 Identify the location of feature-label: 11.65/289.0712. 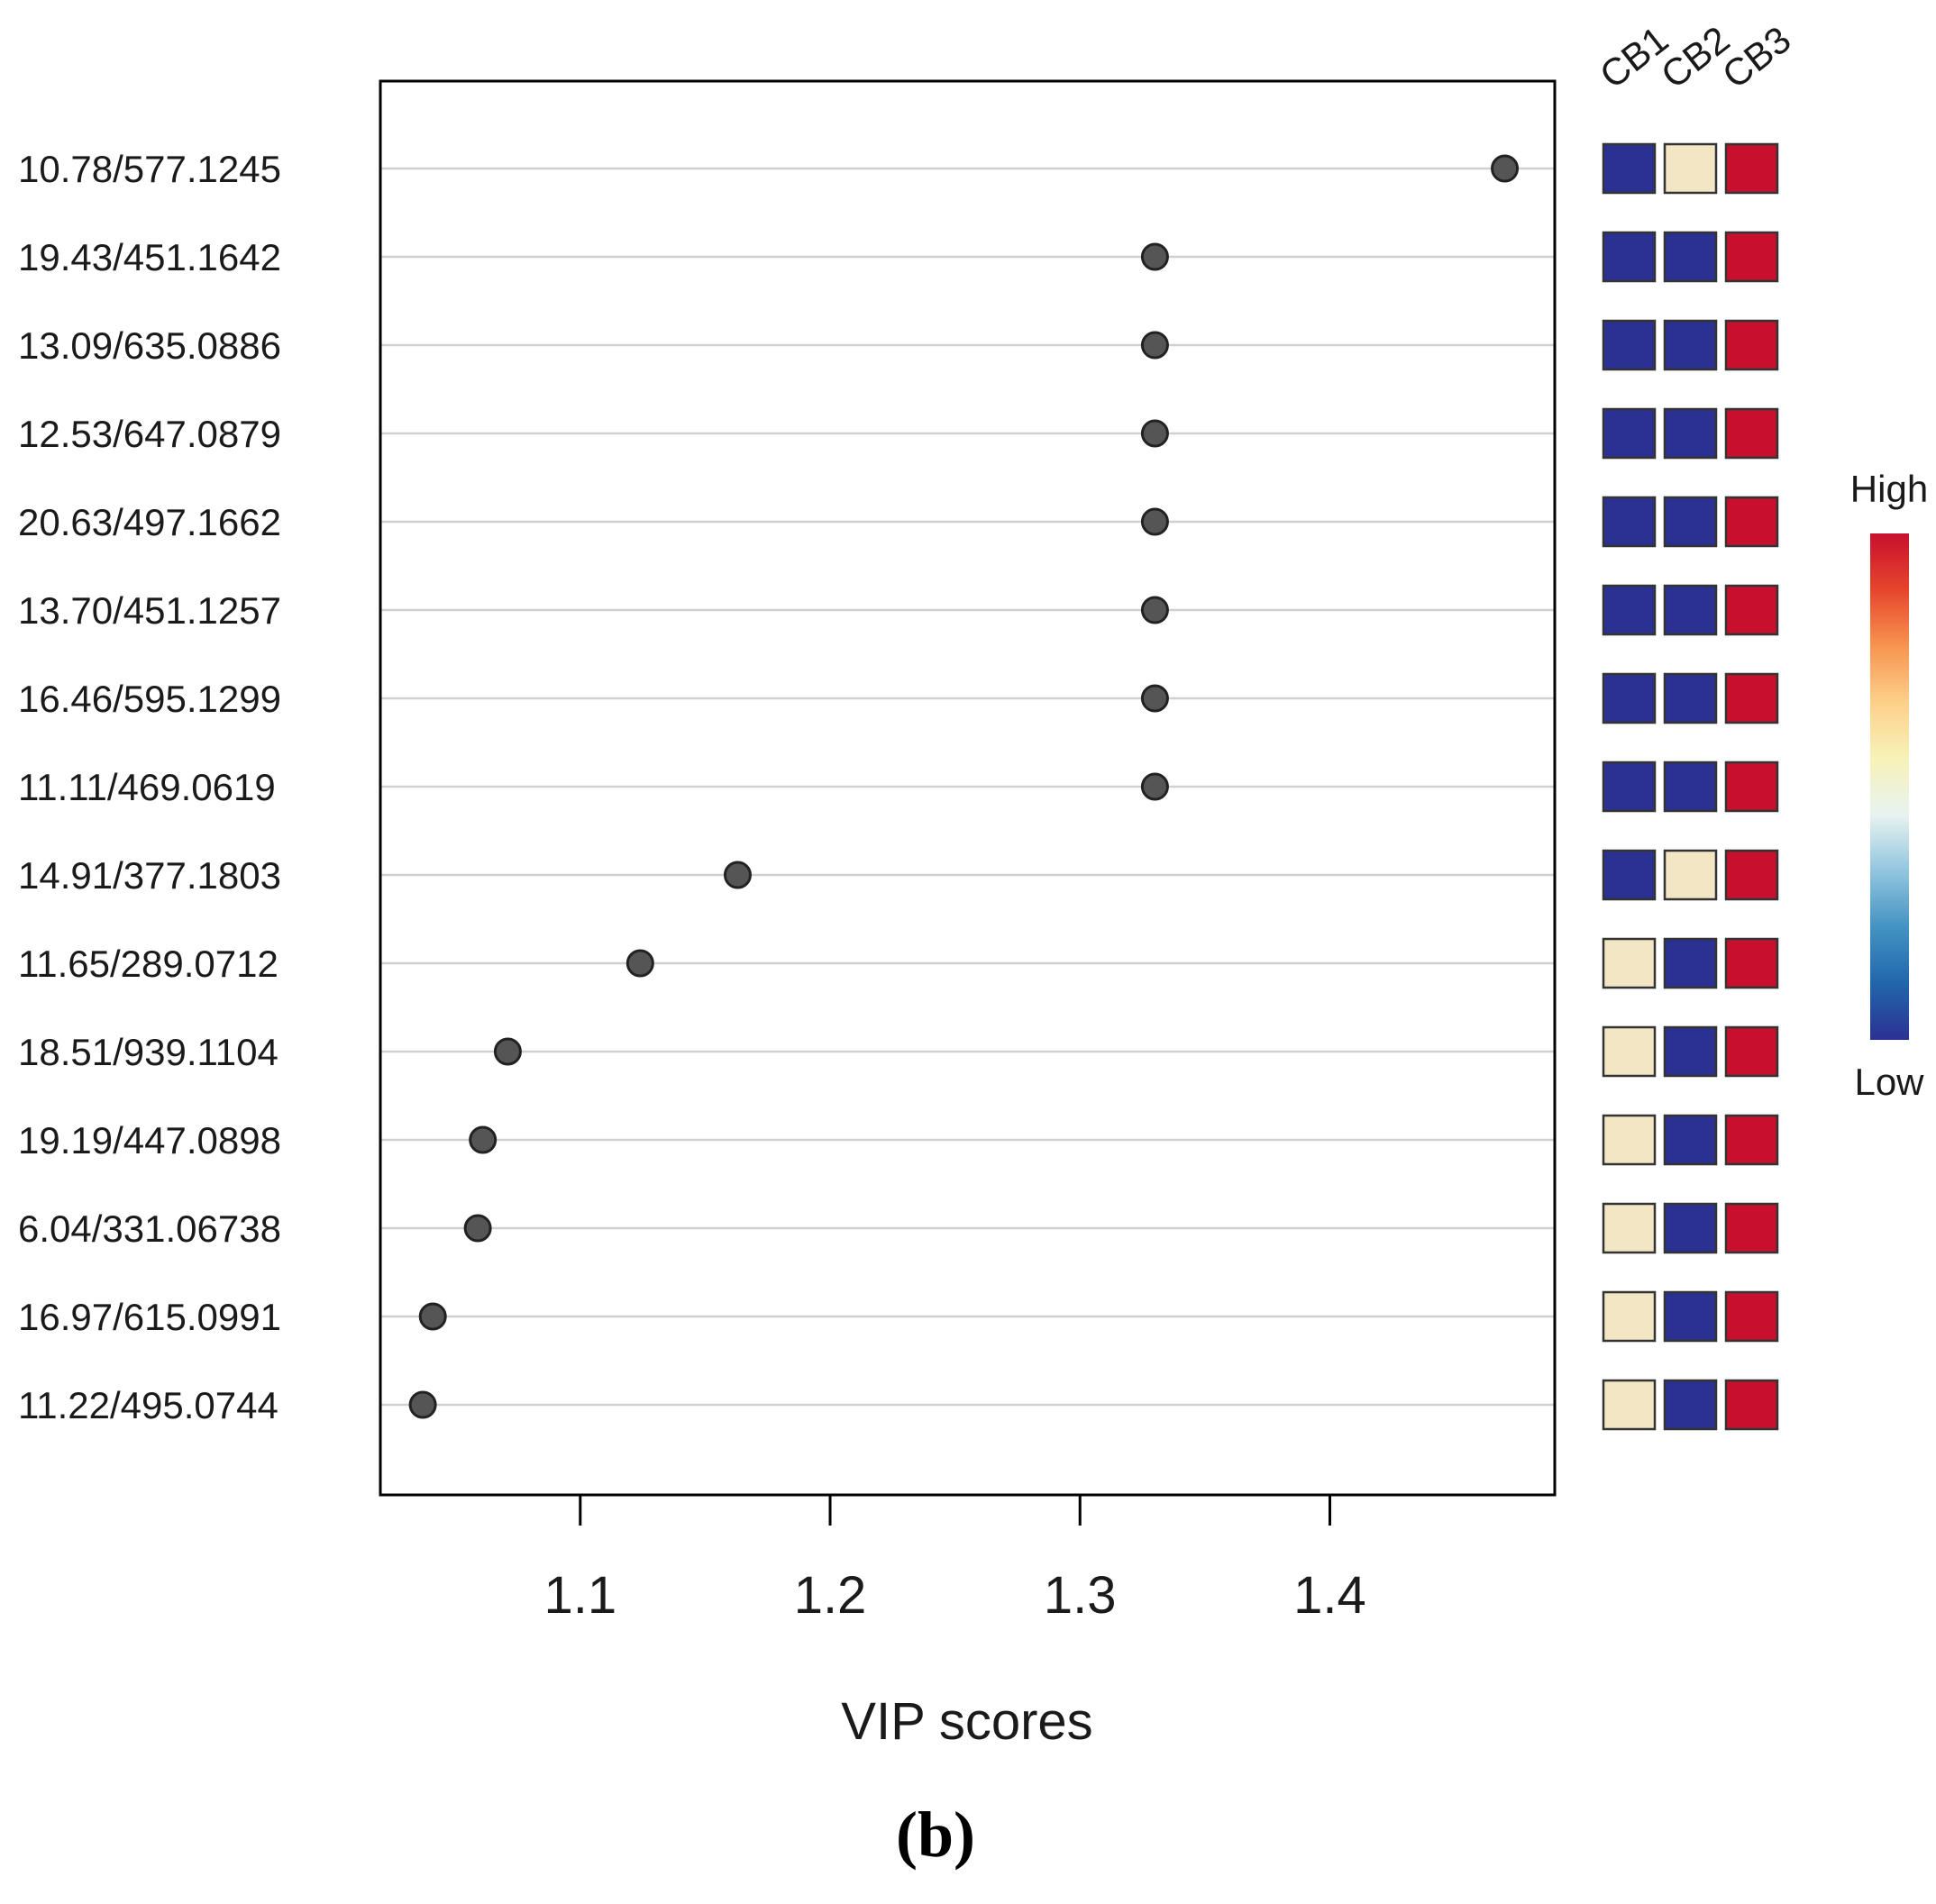
(148, 964).